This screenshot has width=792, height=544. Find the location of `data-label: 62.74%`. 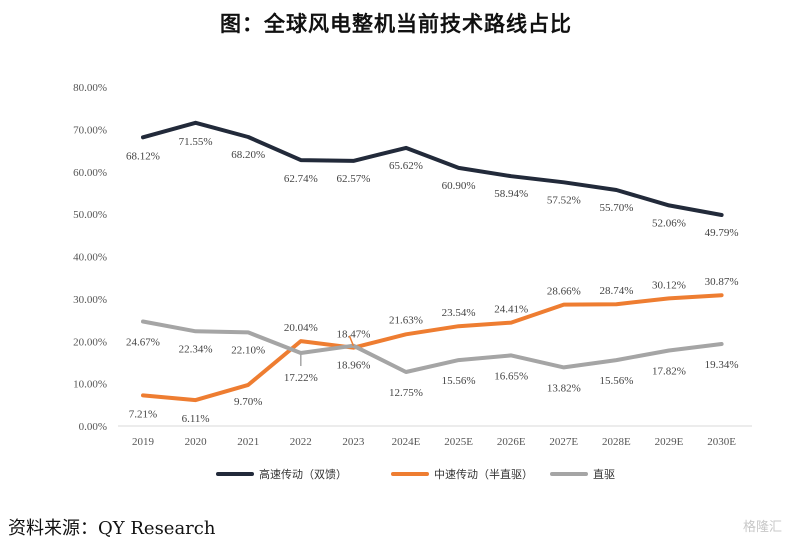

data-label: 62.74% is located at coordinates (301, 179).